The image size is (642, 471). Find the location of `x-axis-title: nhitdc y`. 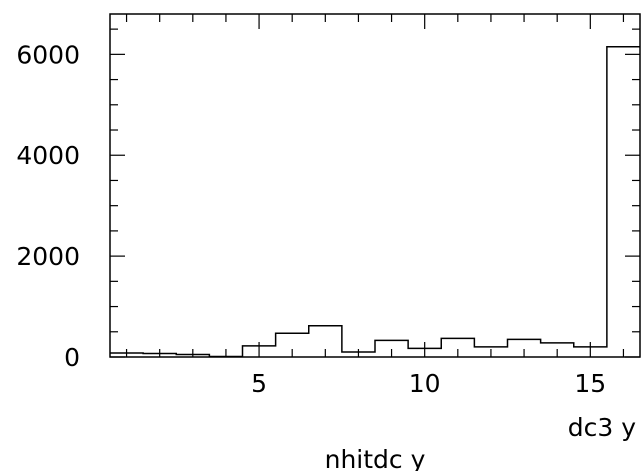

x-axis-title: nhitdc y is located at coordinates (375, 458).